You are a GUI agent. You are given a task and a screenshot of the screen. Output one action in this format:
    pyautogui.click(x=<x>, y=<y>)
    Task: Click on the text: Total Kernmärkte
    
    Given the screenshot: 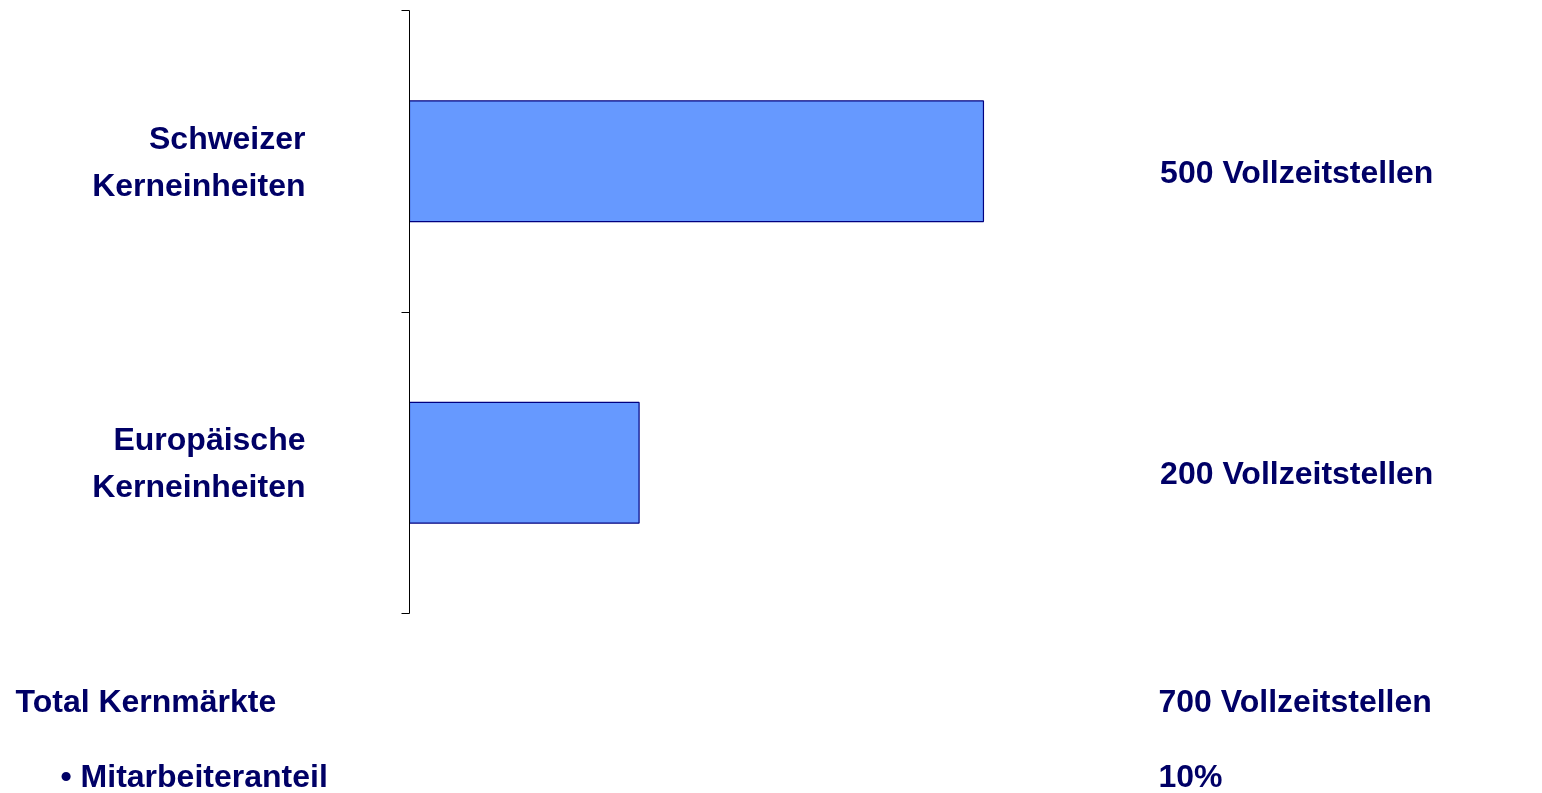 What is the action you would take?
    pyautogui.click(x=146, y=700)
    